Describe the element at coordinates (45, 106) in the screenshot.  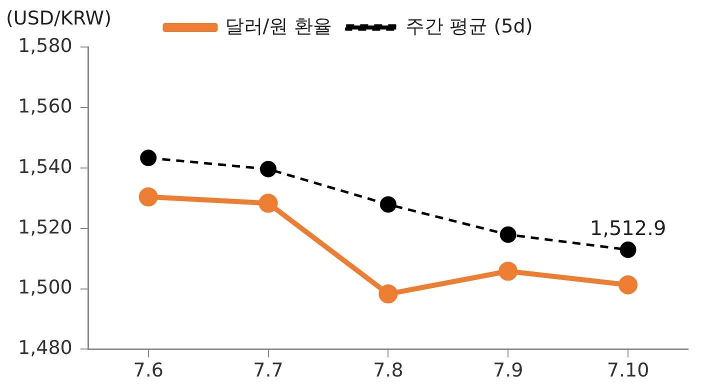
I see `y-tick-label: 1,560` at that location.